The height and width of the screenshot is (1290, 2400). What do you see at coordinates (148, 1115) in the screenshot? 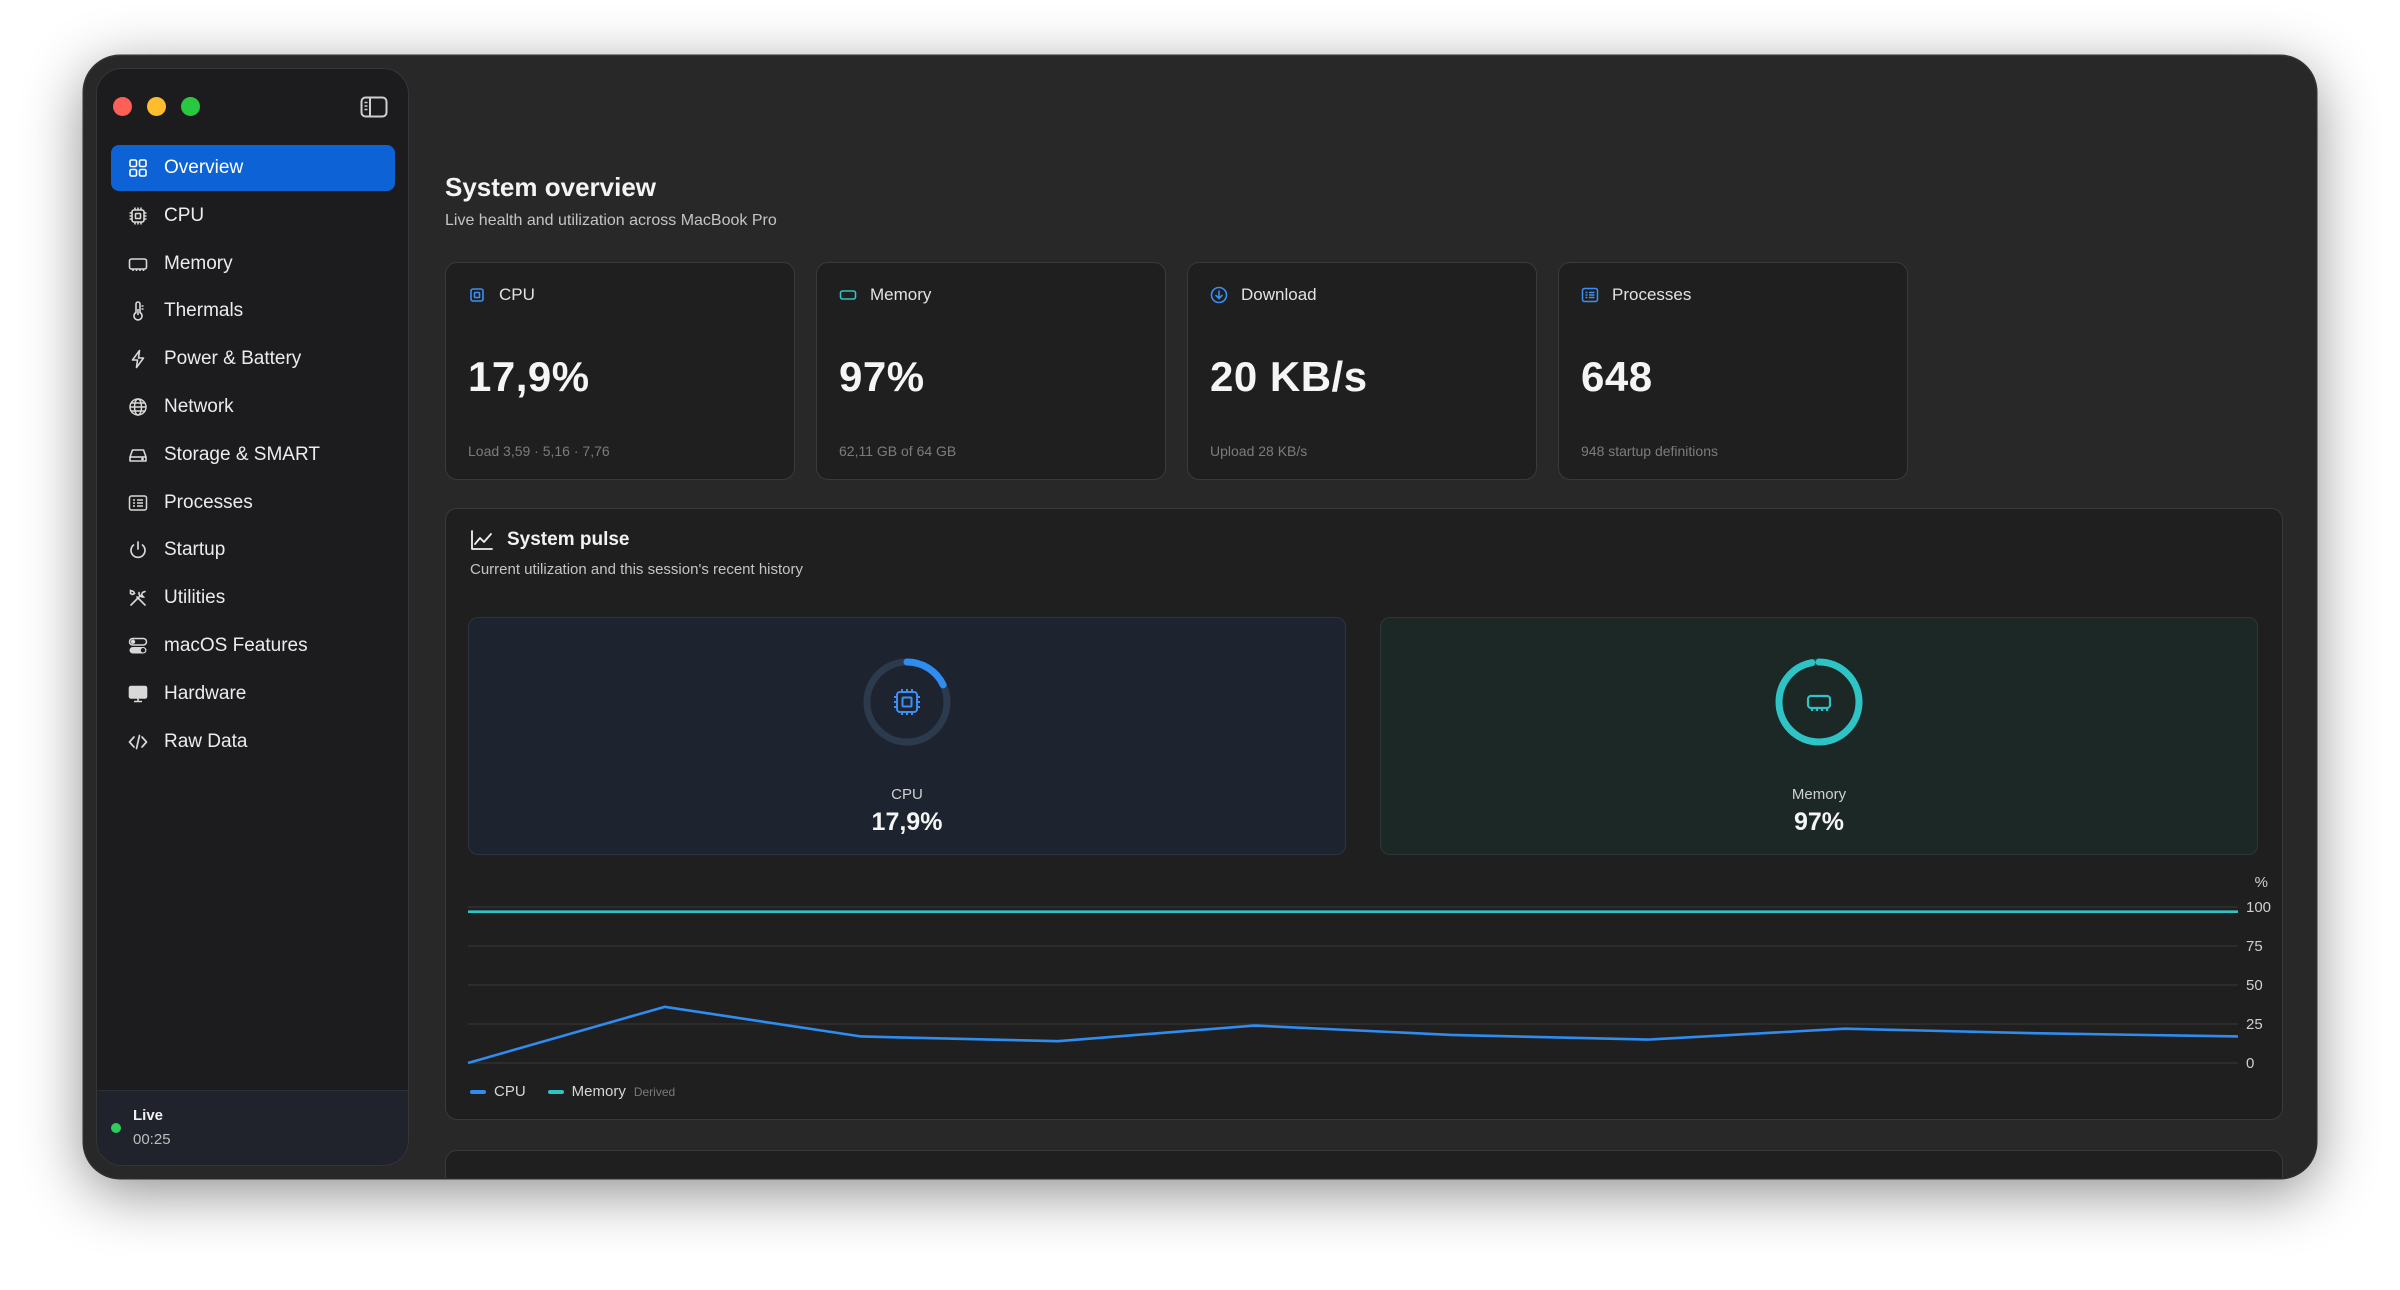
I see `live-label: Live` at bounding box center [148, 1115].